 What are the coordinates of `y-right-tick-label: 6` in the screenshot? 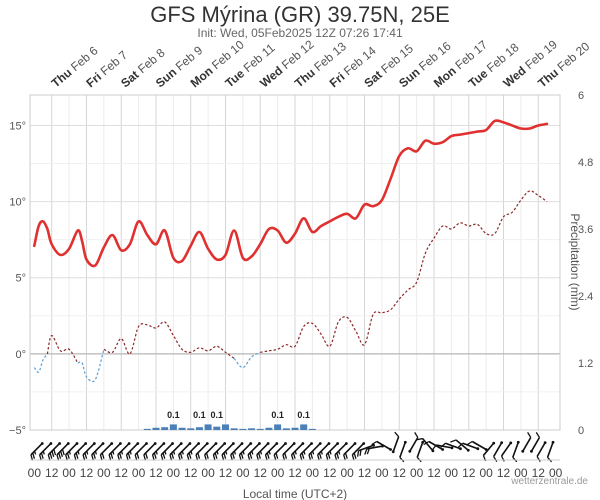 It's located at (581, 96).